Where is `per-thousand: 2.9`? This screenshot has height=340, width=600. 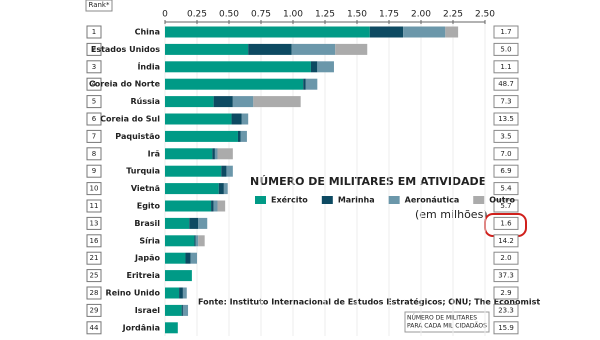
per-thousand: 2.9 is located at coordinates (505, 293).